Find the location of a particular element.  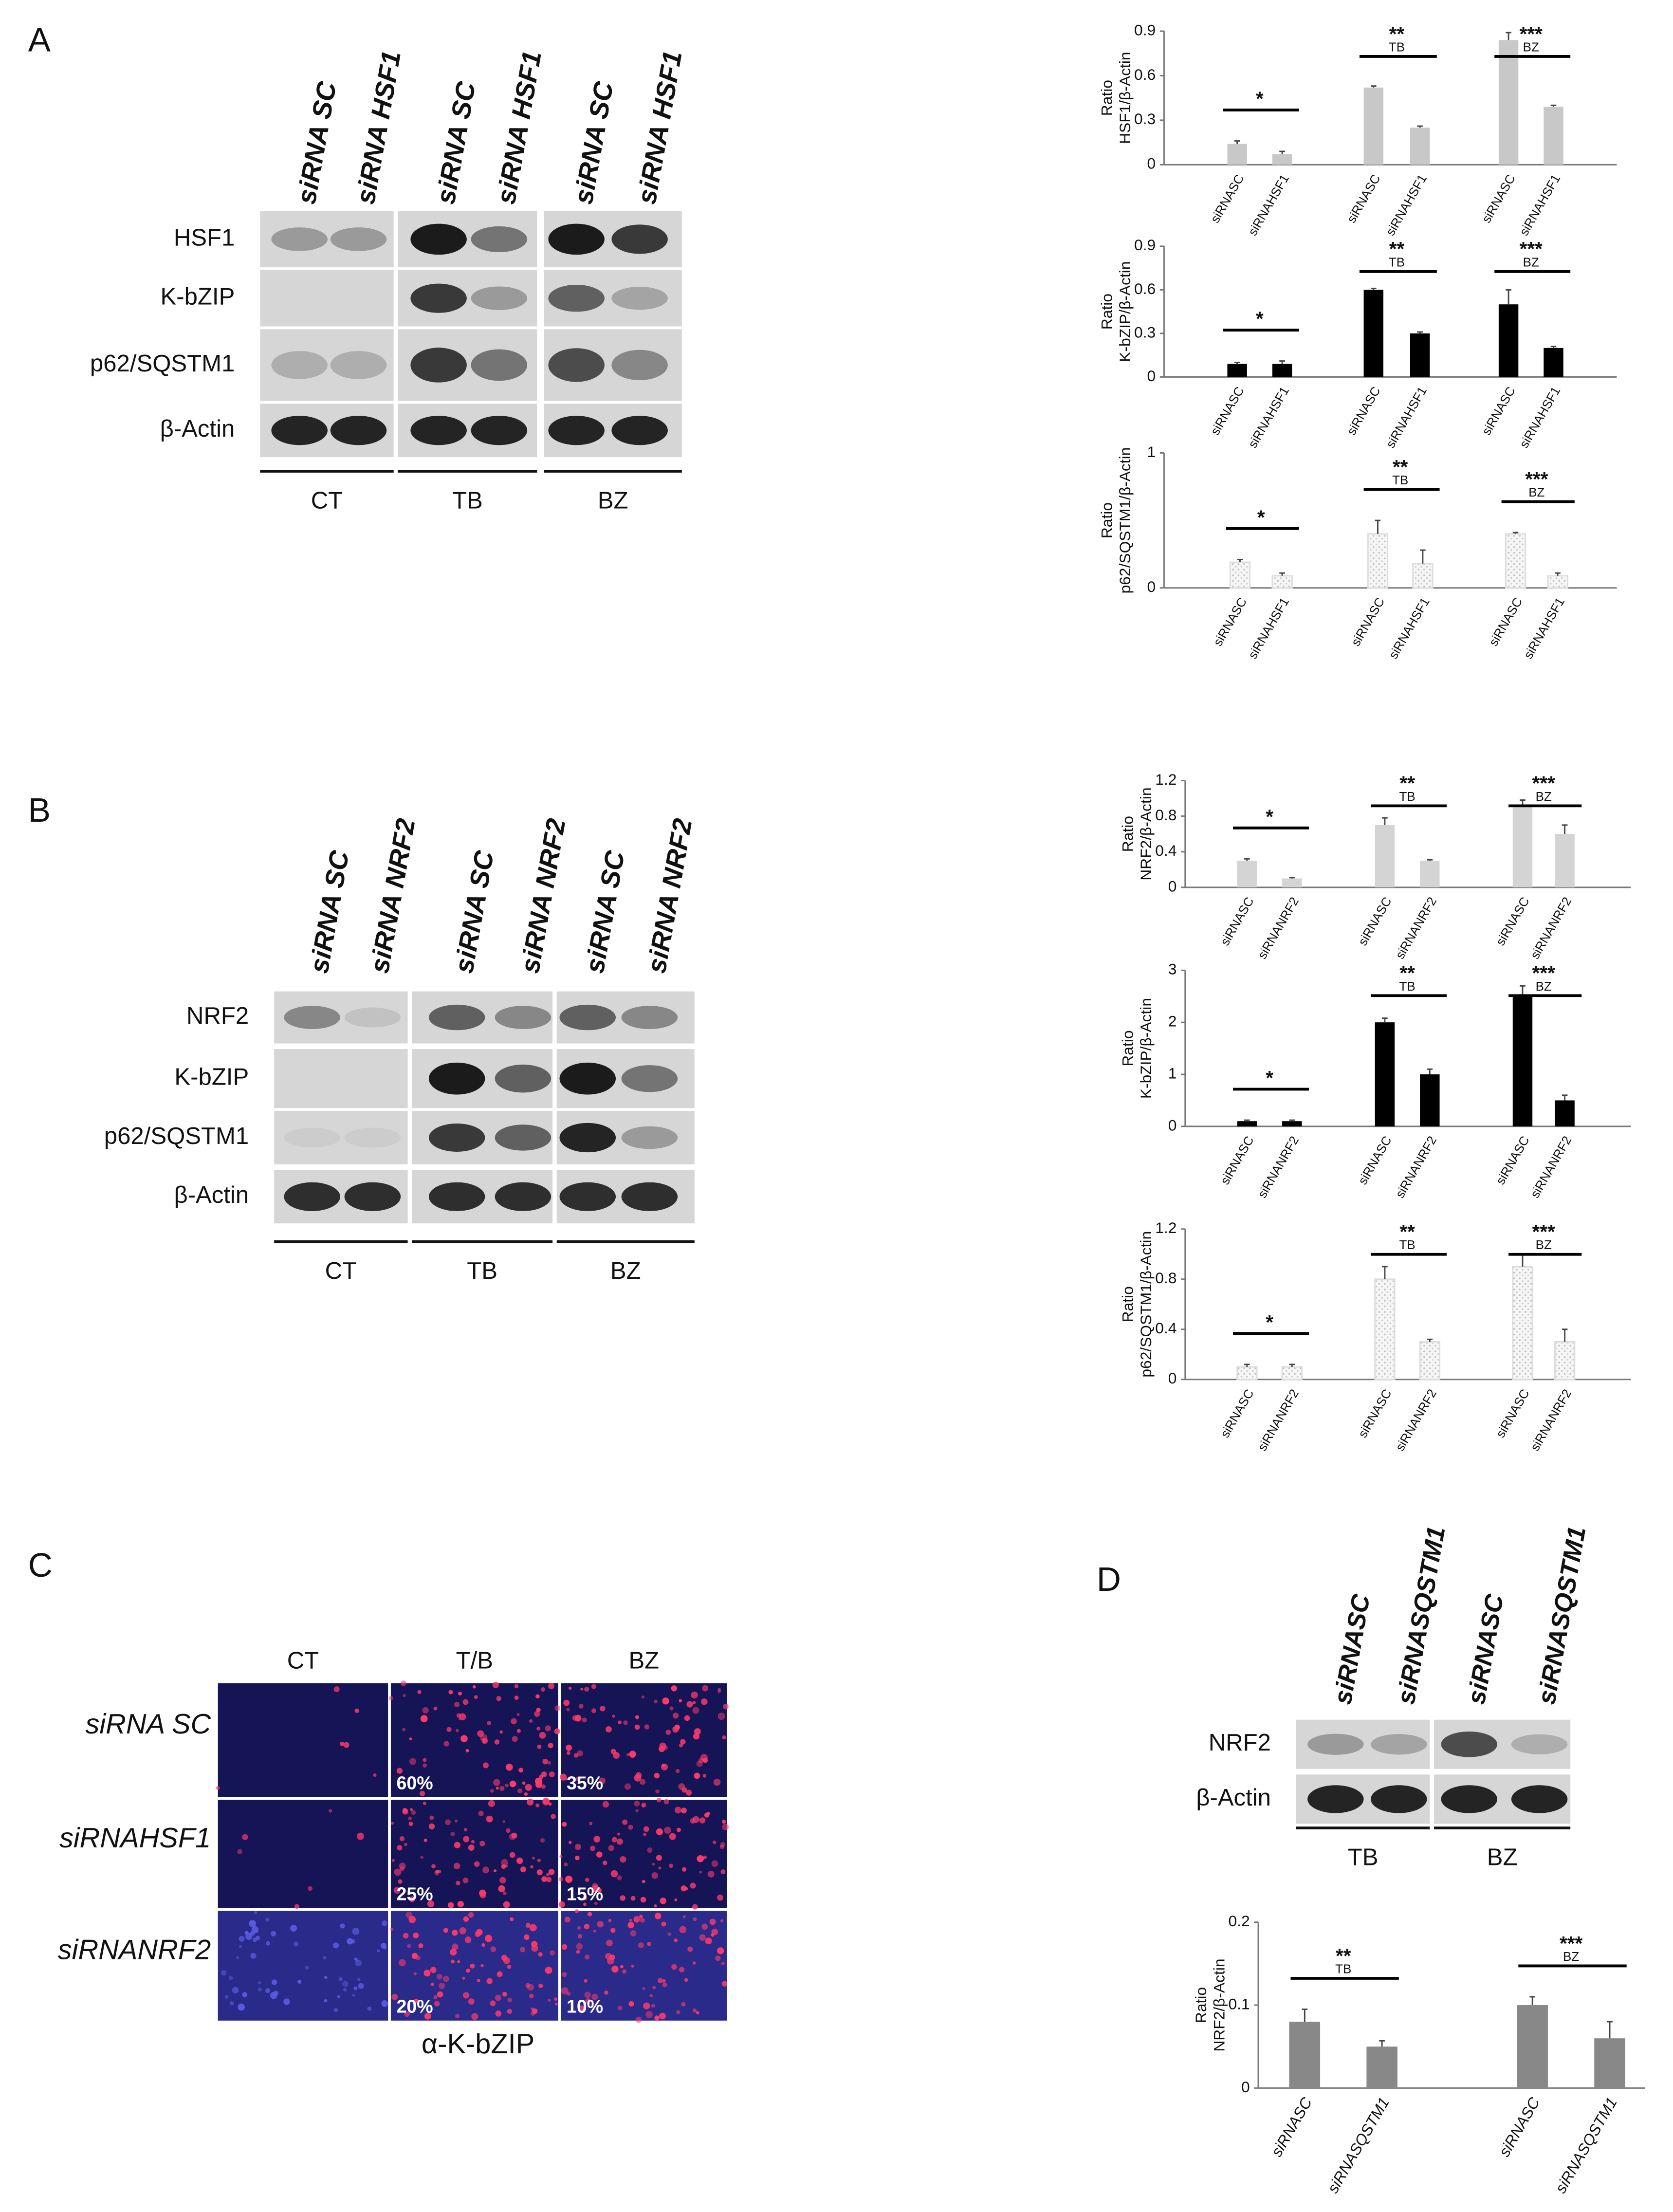

x-tick-label: siRNANRF2 is located at coordinates (1551, 1166).